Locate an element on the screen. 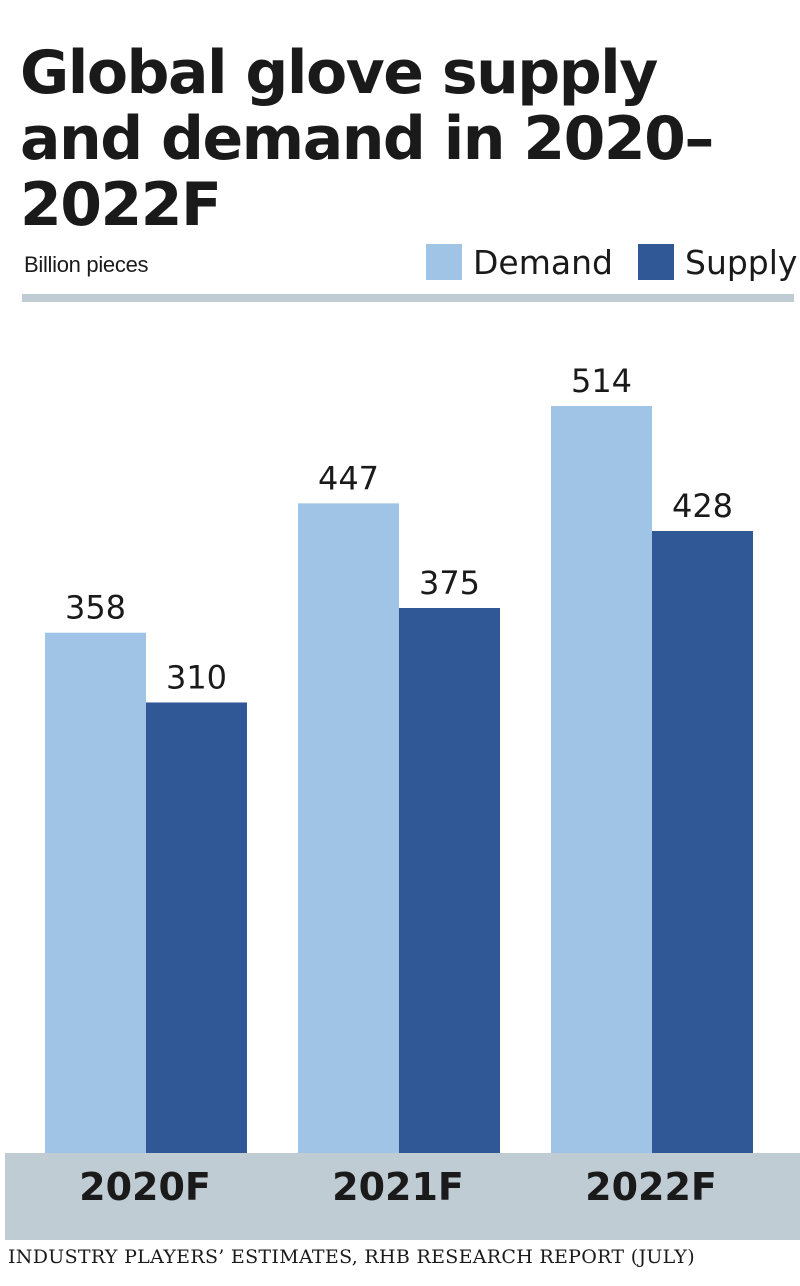 Image resolution: width=800 pixels, height=1286 pixels. bar-supply-2022f is located at coordinates (702, 841).